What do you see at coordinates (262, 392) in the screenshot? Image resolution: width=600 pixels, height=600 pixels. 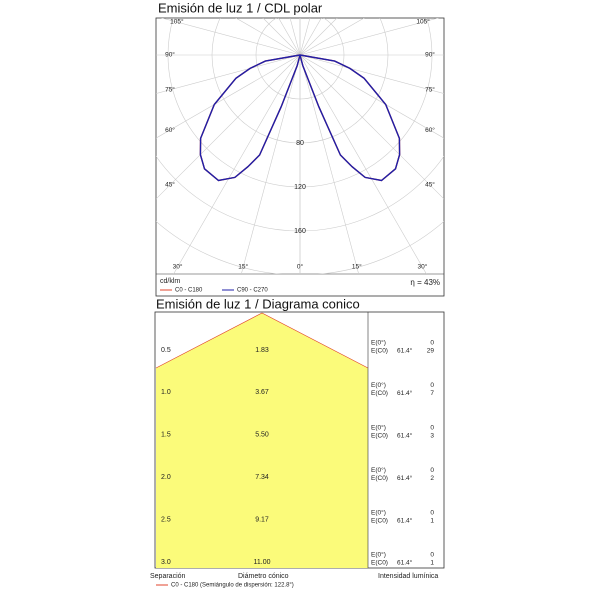 I see `row-diameter: 3.67` at bounding box center [262, 392].